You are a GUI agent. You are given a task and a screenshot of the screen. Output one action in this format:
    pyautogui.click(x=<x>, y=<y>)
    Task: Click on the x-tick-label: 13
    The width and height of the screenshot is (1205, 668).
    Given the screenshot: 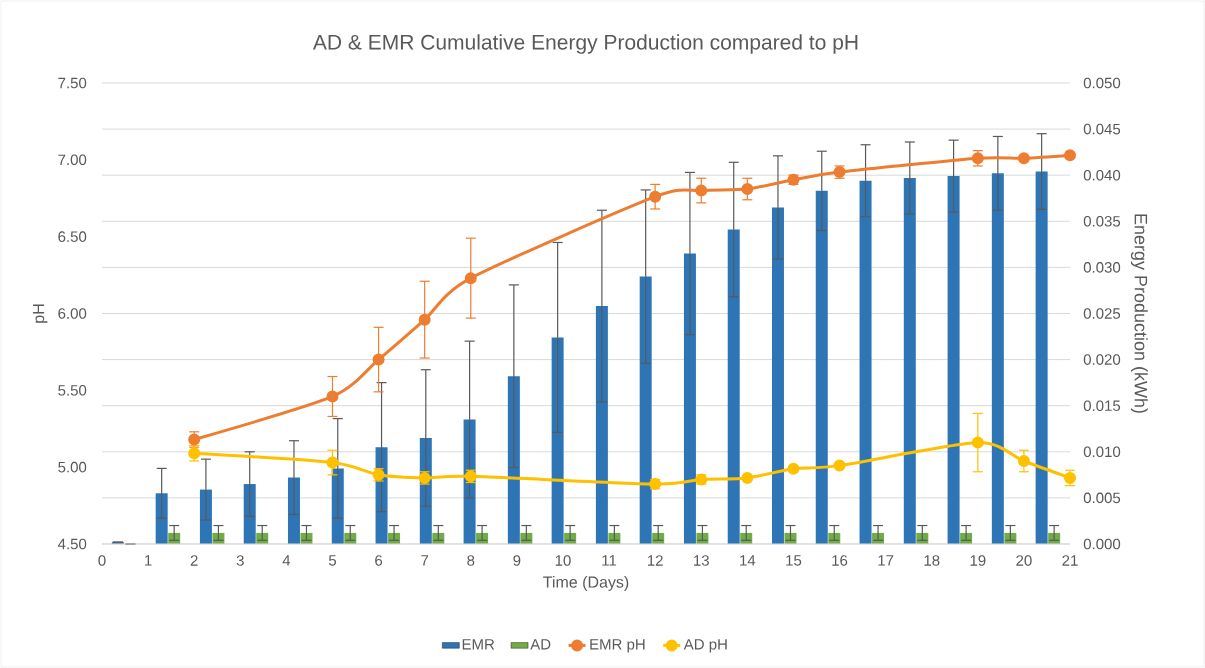 What is the action you would take?
    pyautogui.click(x=701, y=560)
    